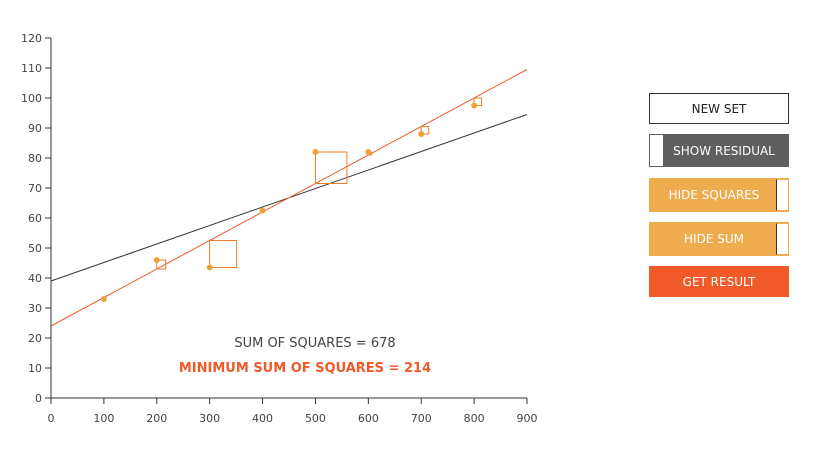 The image size is (816, 455). I want to click on y-tick-label: 50, so click(35, 248).